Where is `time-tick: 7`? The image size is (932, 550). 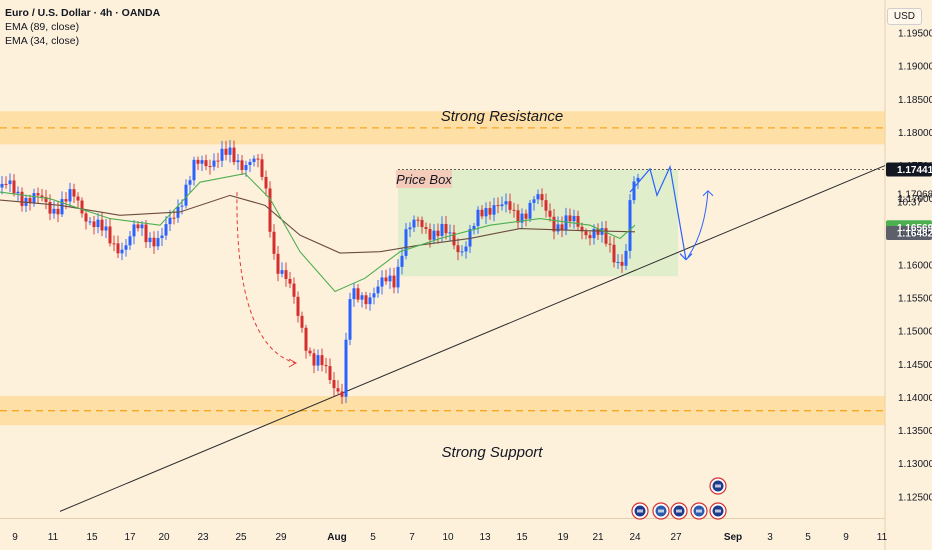
time-tick: 7 is located at coordinates (412, 537).